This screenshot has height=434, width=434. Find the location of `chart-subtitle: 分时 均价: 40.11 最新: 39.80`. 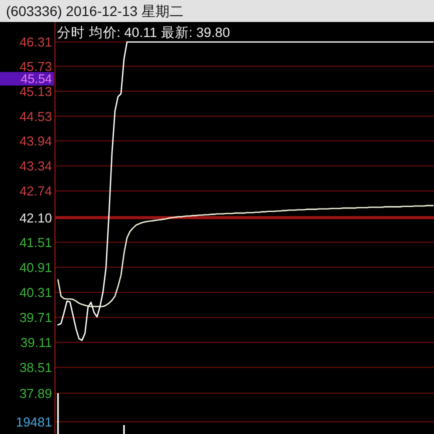

chart-subtitle: 分时 均价: 40.11 最新: 39.80 is located at coordinates (143, 32).